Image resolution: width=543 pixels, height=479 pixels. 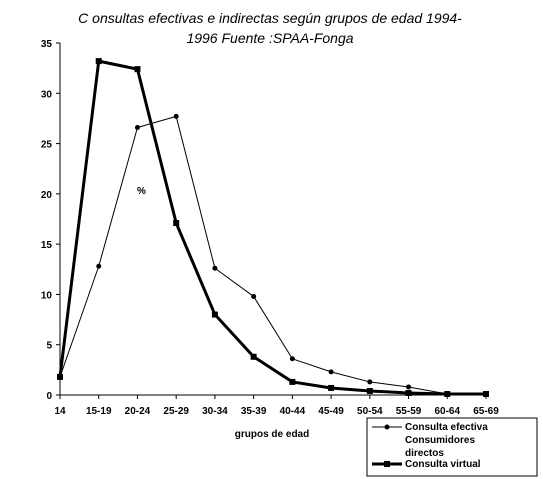 What do you see at coordinates (50, 220) in the screenshot?
I see `y-axis-ticks: 0 5 10 15 20 25 30 35` at bounding box center [50, 220].